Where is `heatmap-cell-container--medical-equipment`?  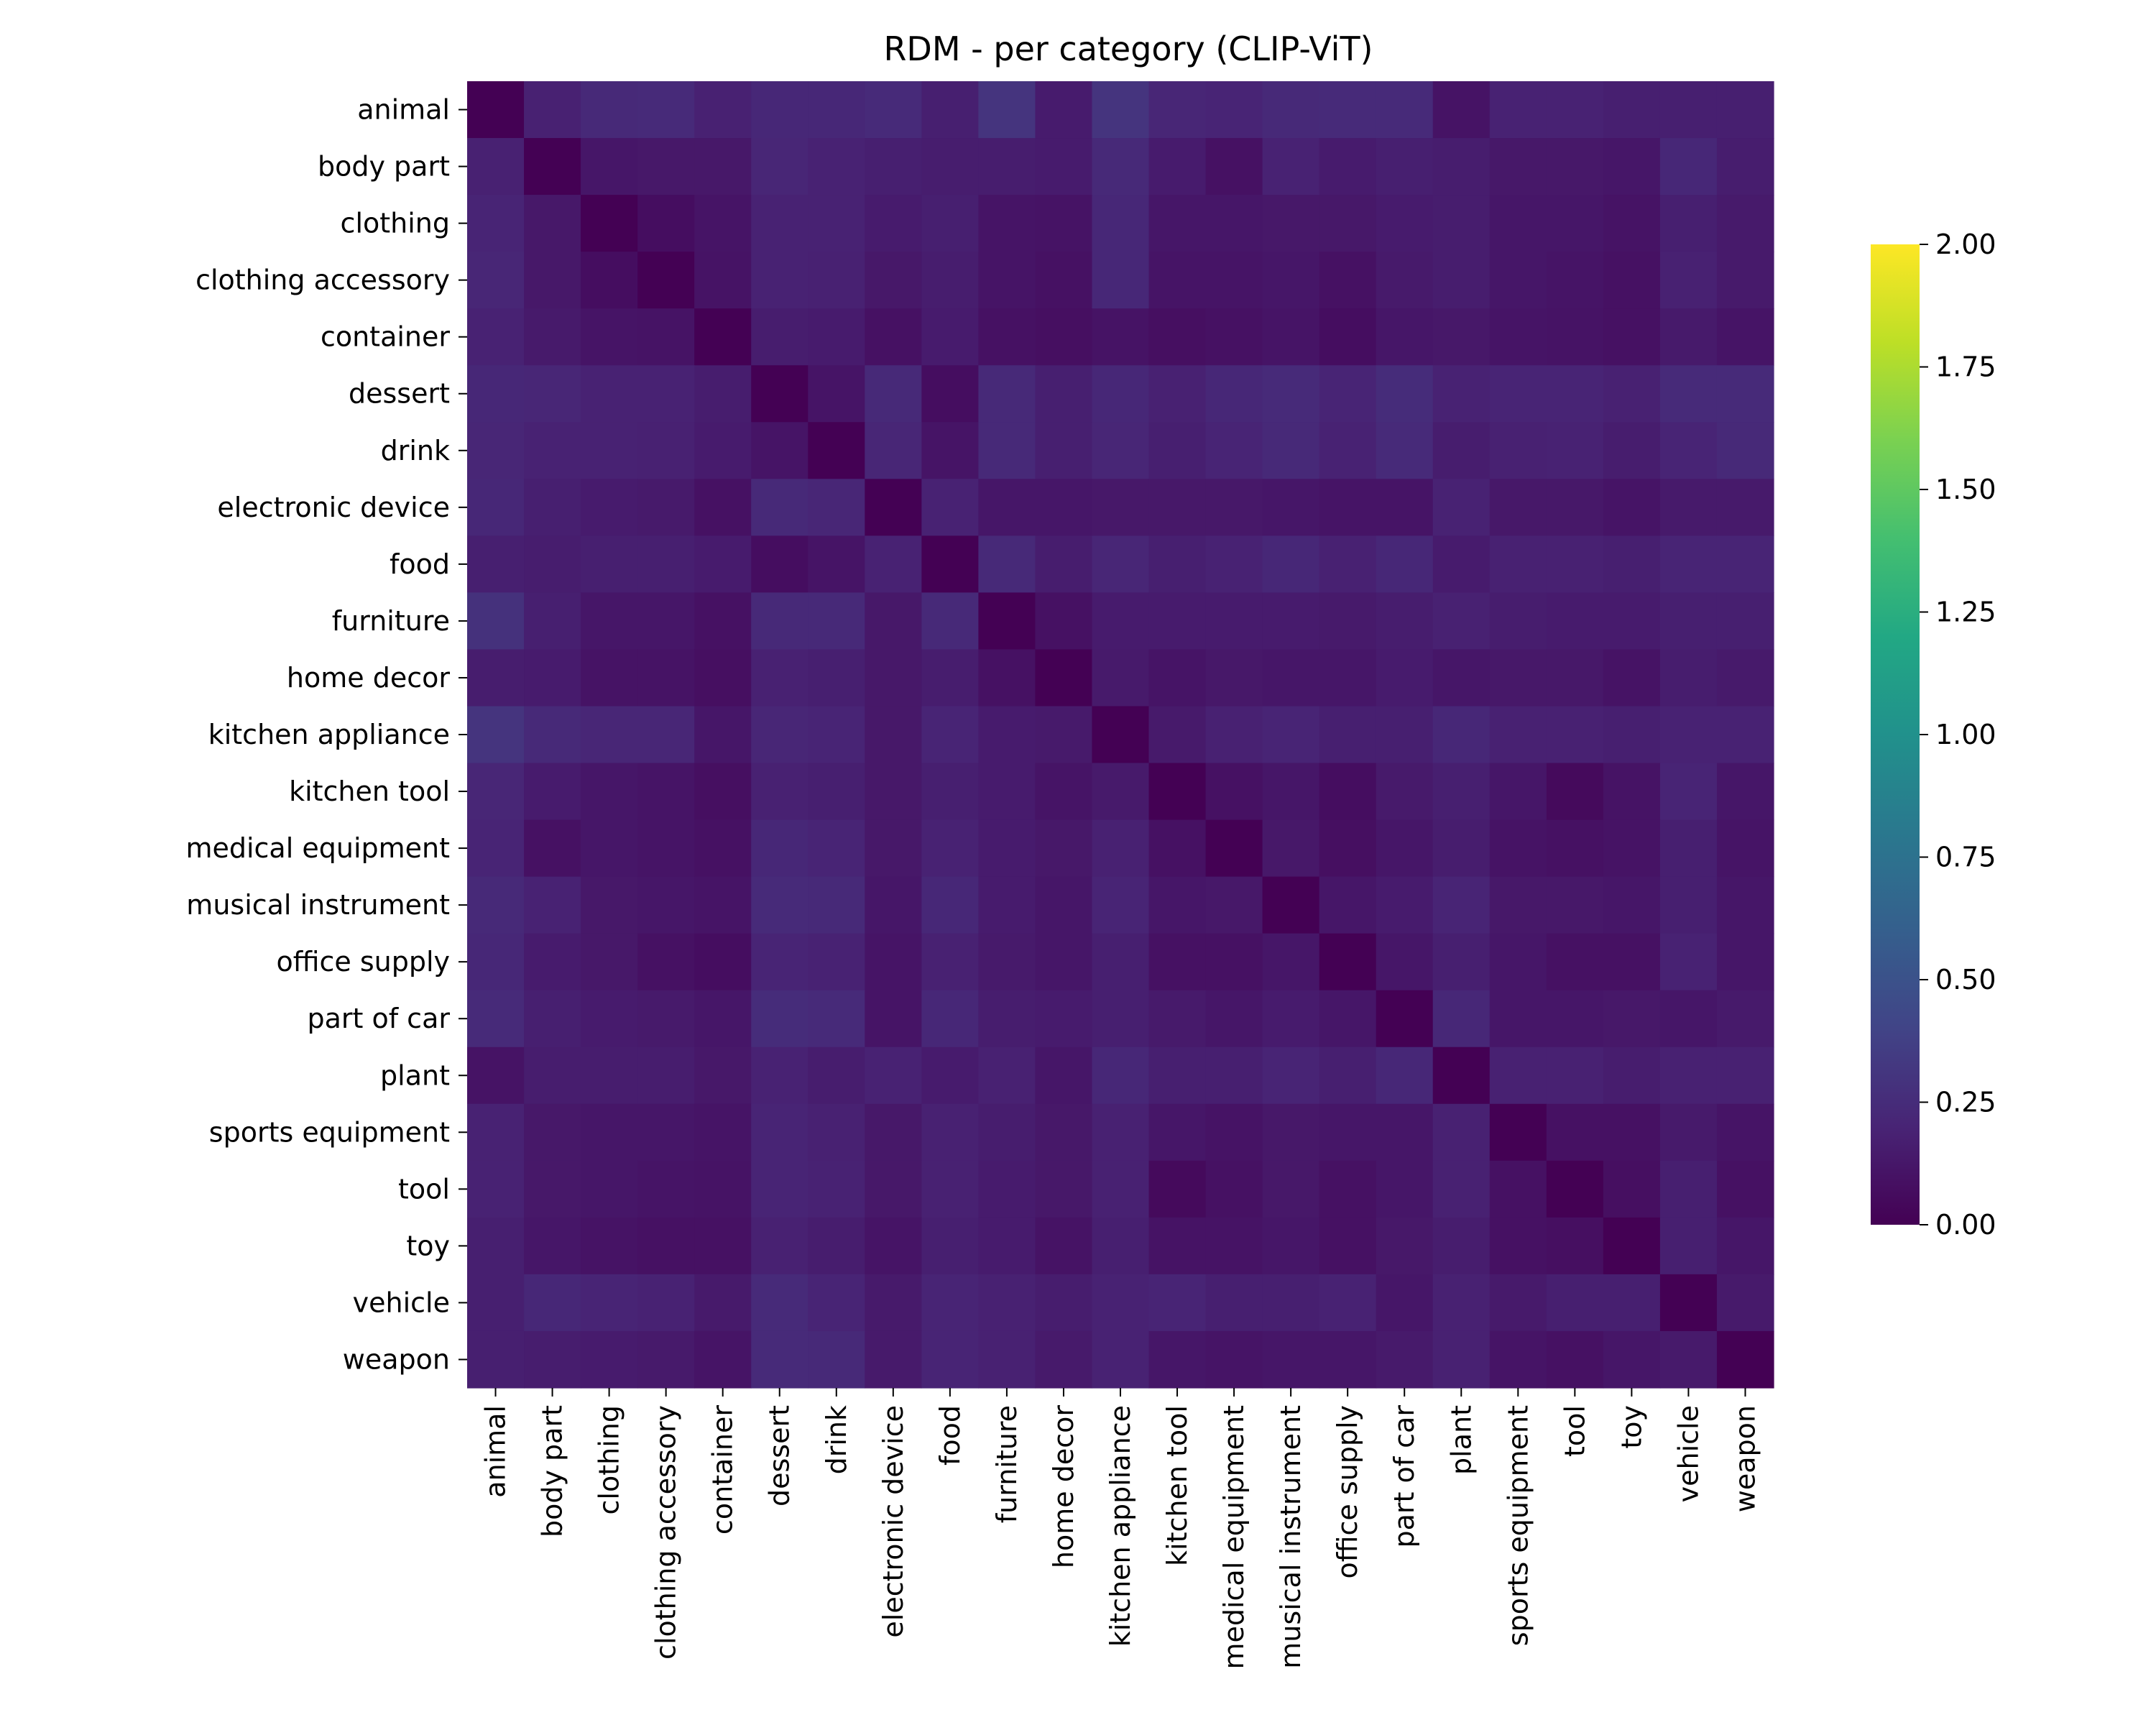
heatmap-cell-container--medical-equipment is located at coordinates (1234, 337).